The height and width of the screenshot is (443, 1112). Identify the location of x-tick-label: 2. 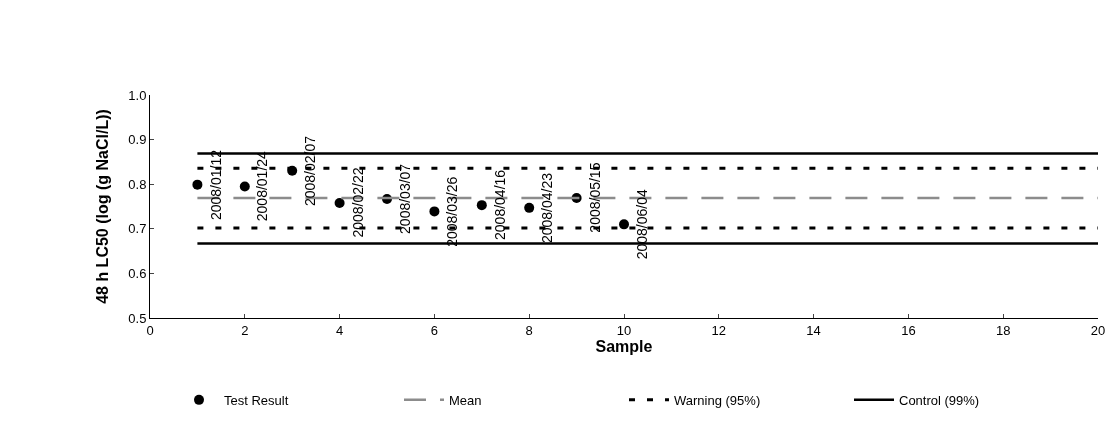
(245, 330).